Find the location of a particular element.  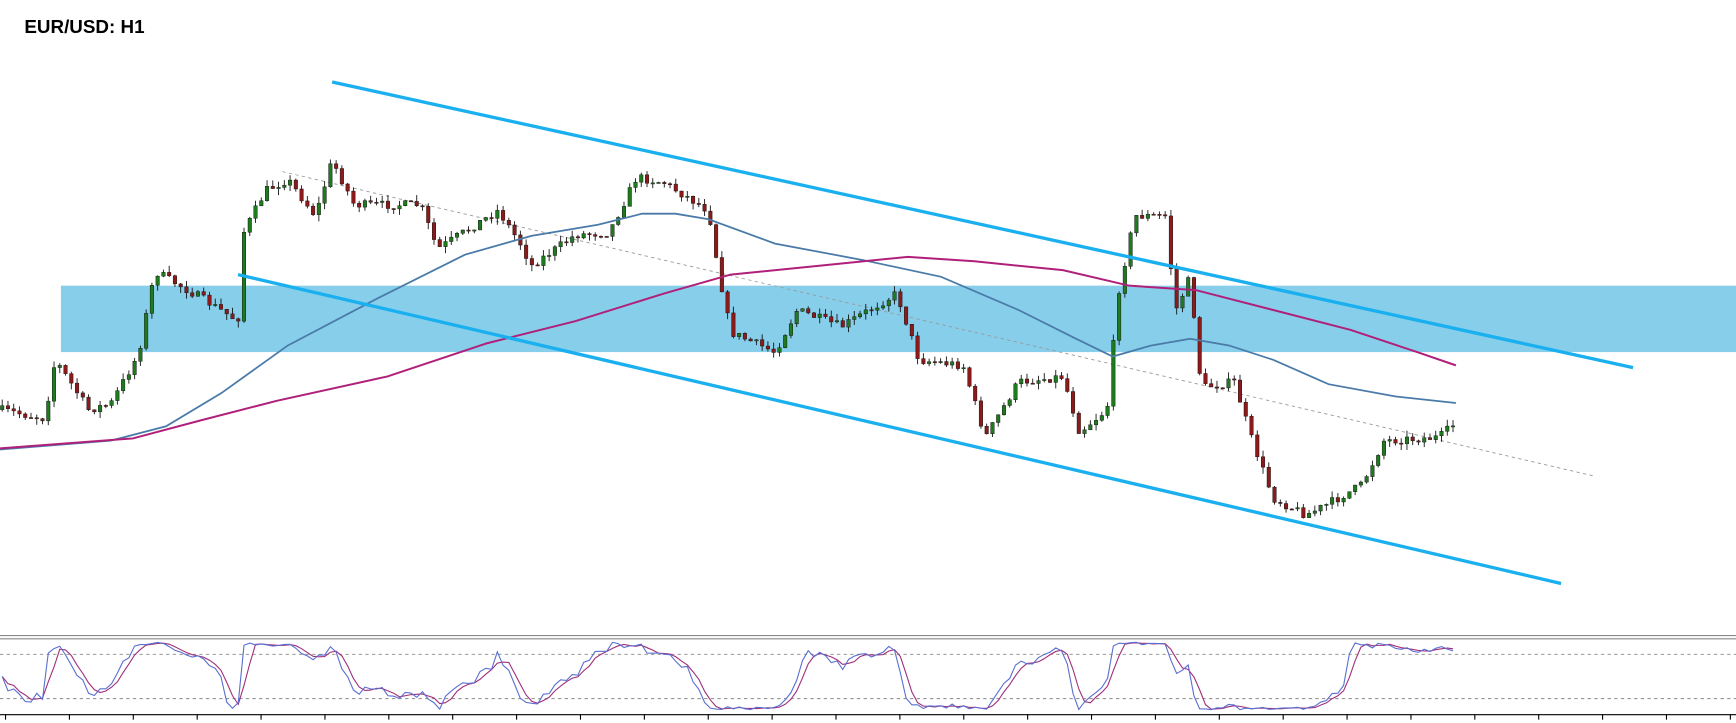

oscillator is located at coordinates (727, 676).